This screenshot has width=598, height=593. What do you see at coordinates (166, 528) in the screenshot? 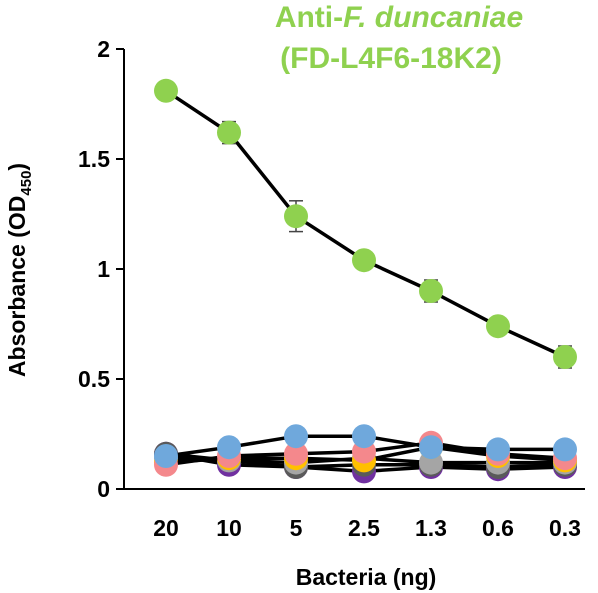
I see `x-tick-label: 20` at bounding box center [166, 528].